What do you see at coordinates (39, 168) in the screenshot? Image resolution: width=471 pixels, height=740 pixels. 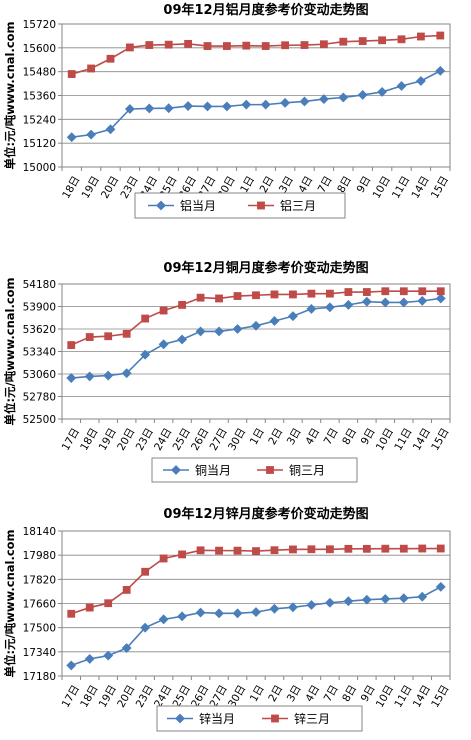 I see `y-tick-label: 15000` at bounding box center [39, 168].